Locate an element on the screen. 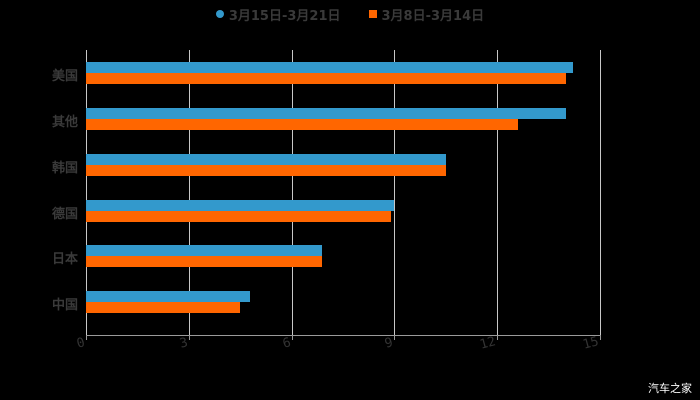 Image resolution: width=700 pixels, height=400 pixels. legend-item-series-2: 3月8日-3月14日 is located at coordinates (426, 14).